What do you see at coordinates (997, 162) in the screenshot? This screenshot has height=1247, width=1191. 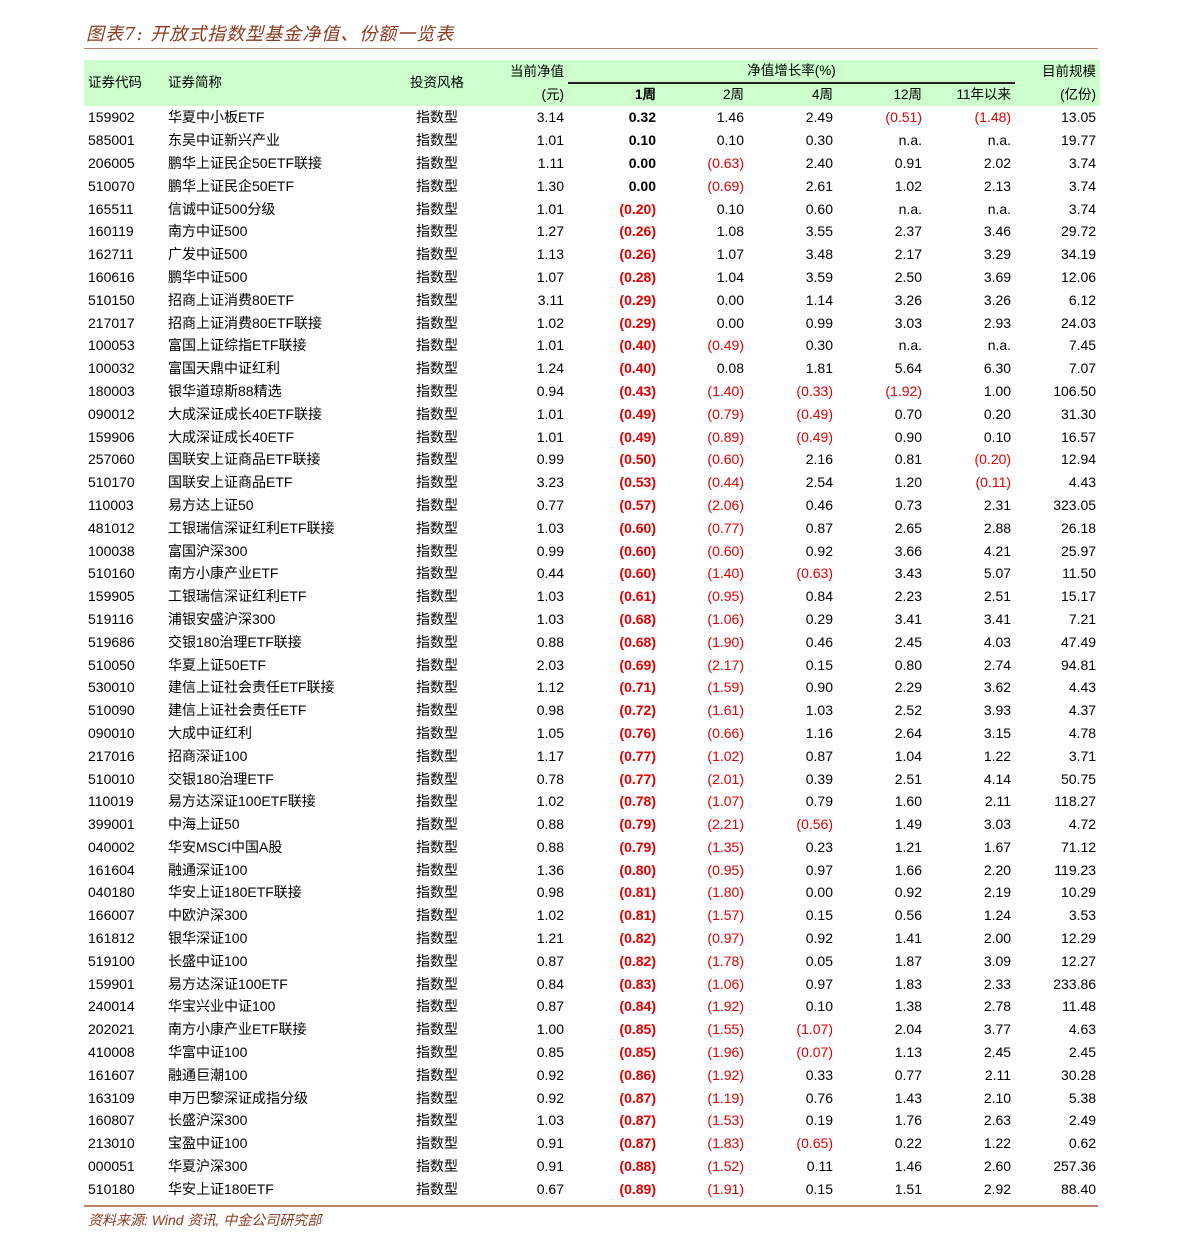 I see `cell-ytd: 2.02` at bounding box center [997, 162].